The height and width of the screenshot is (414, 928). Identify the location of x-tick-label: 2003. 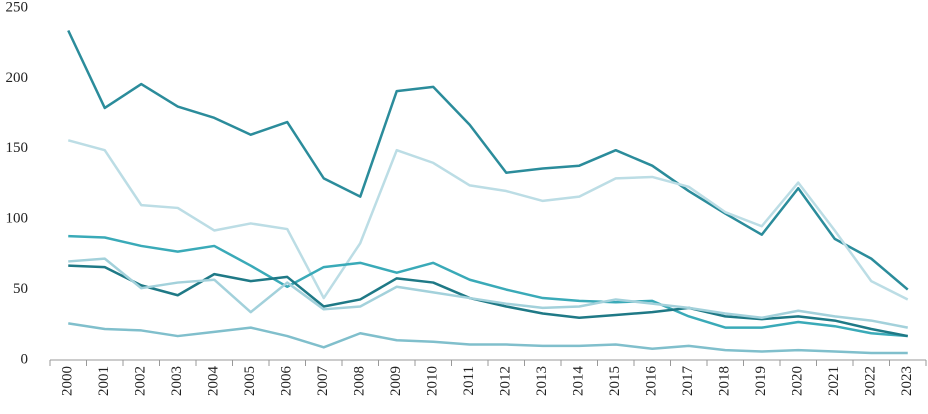
(177, 381).